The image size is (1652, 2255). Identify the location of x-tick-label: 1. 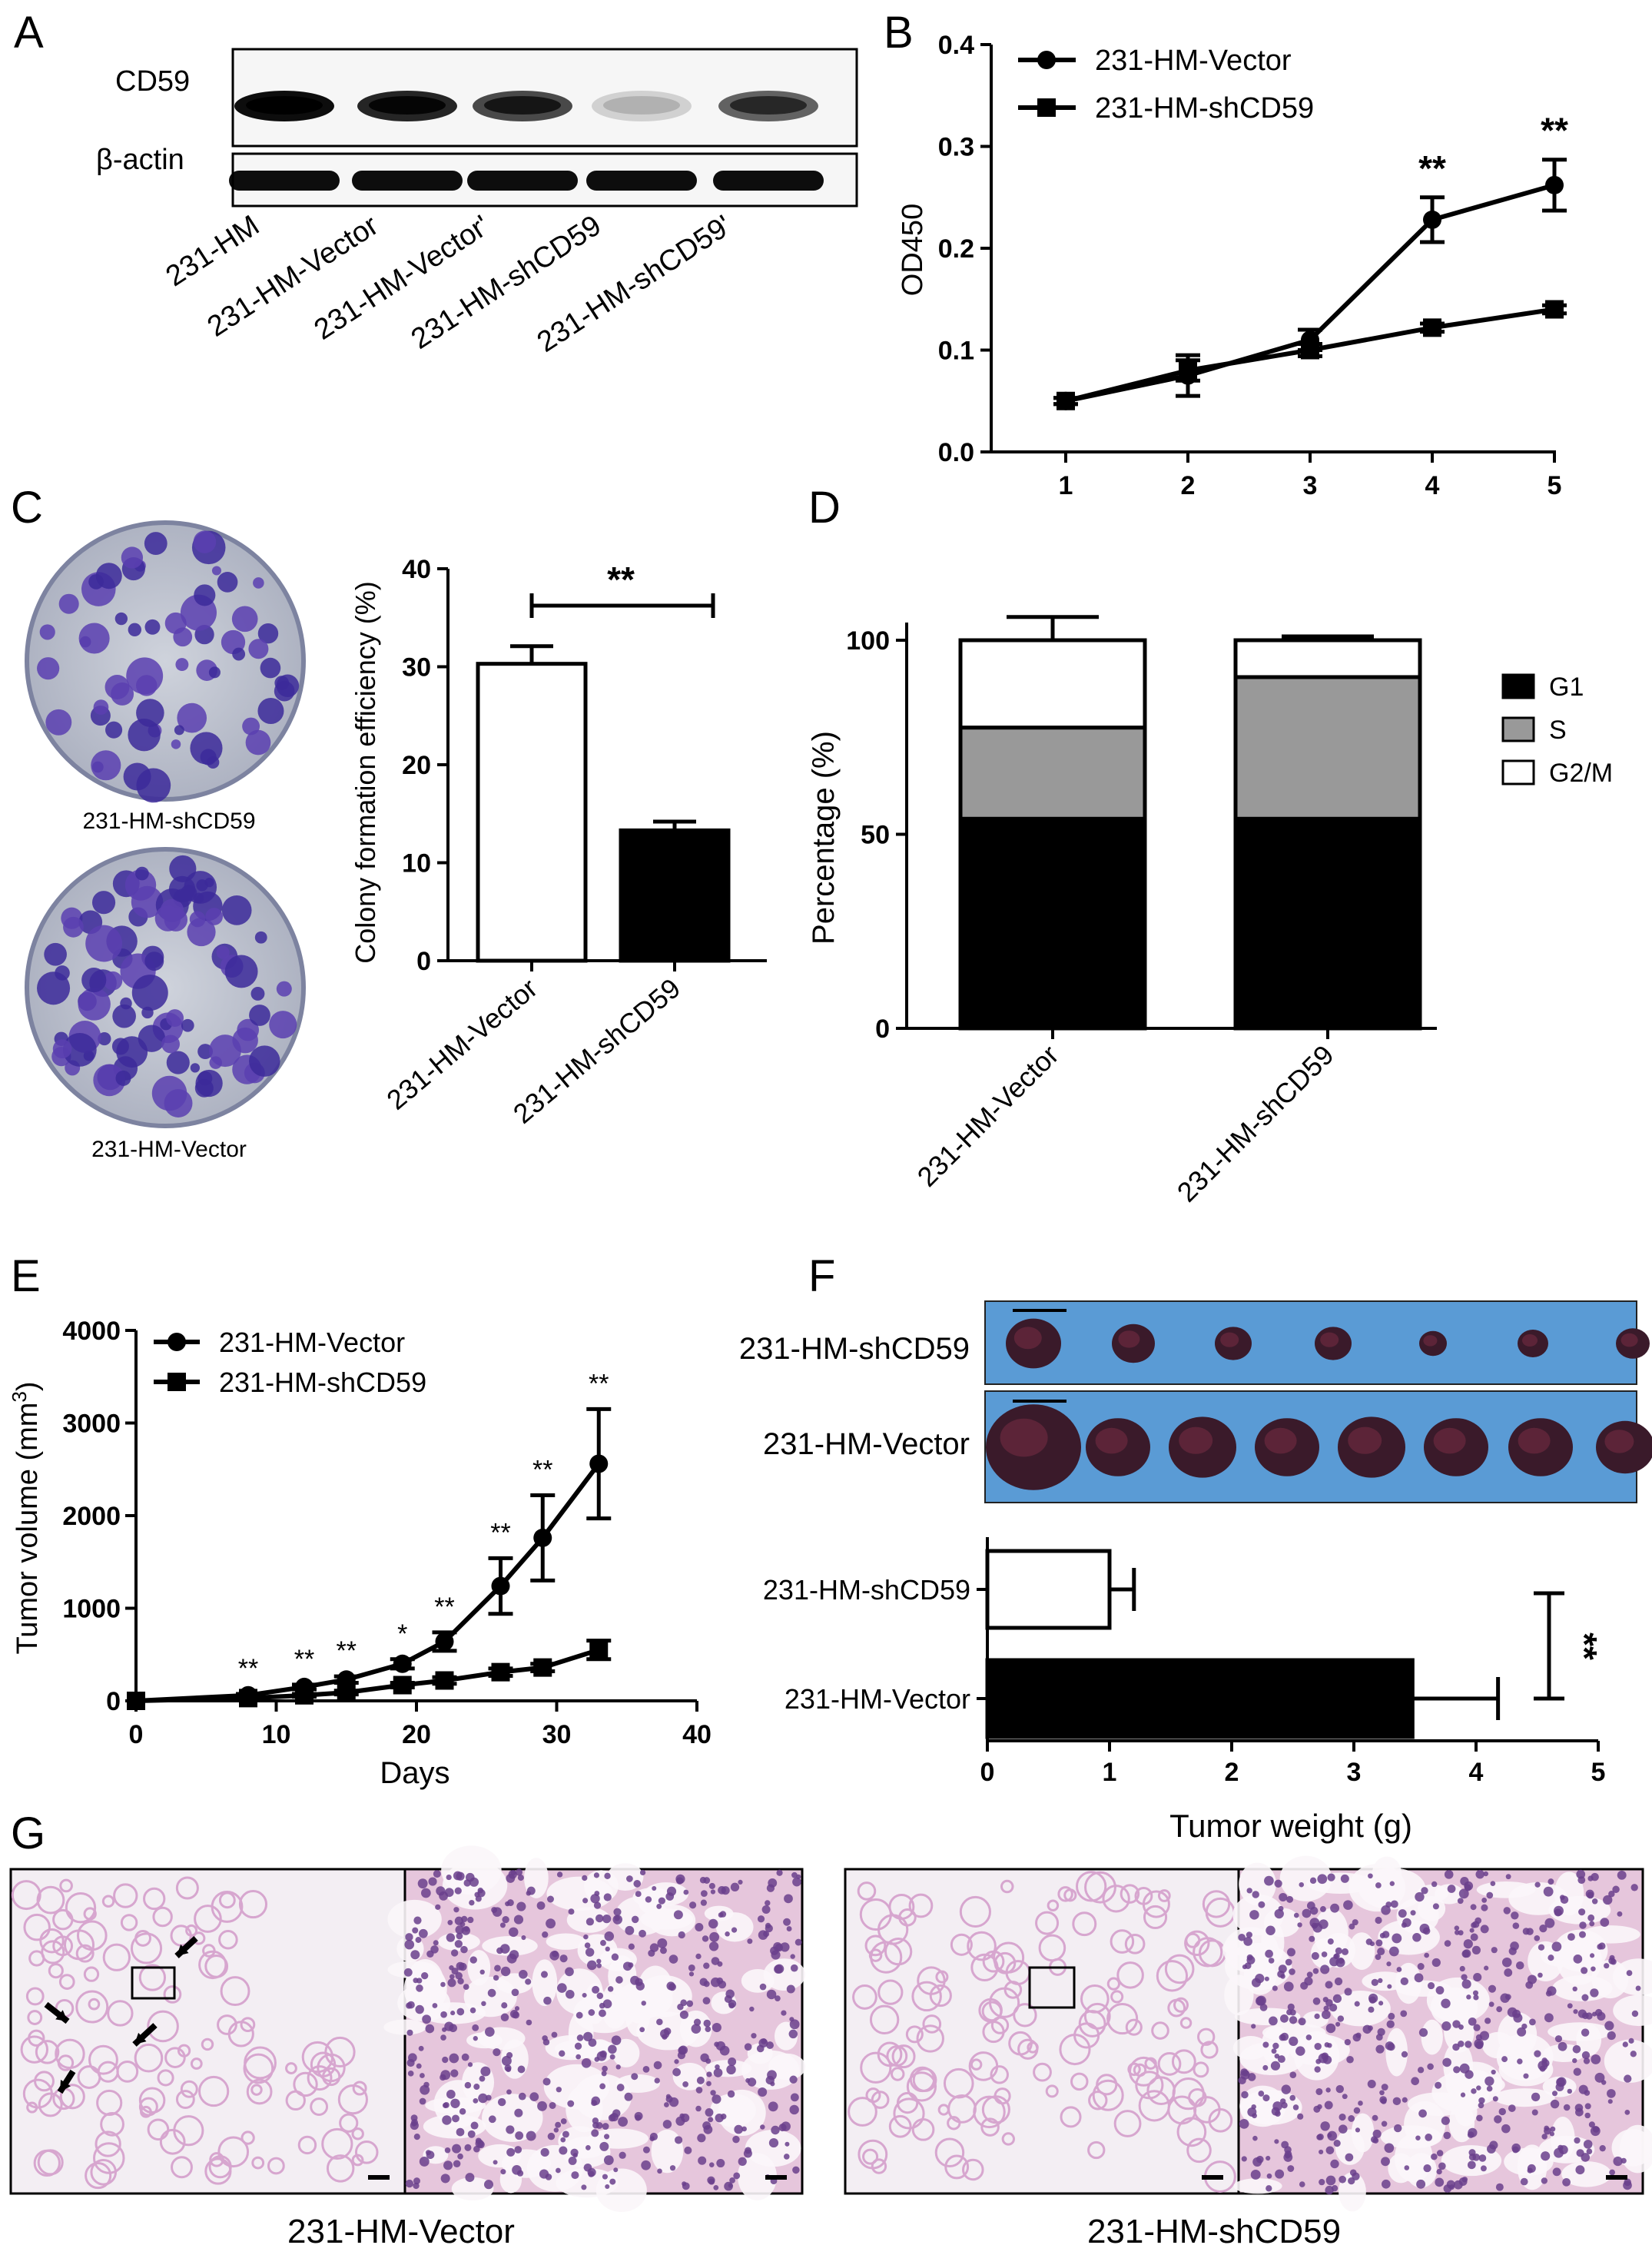
(1066, 485).